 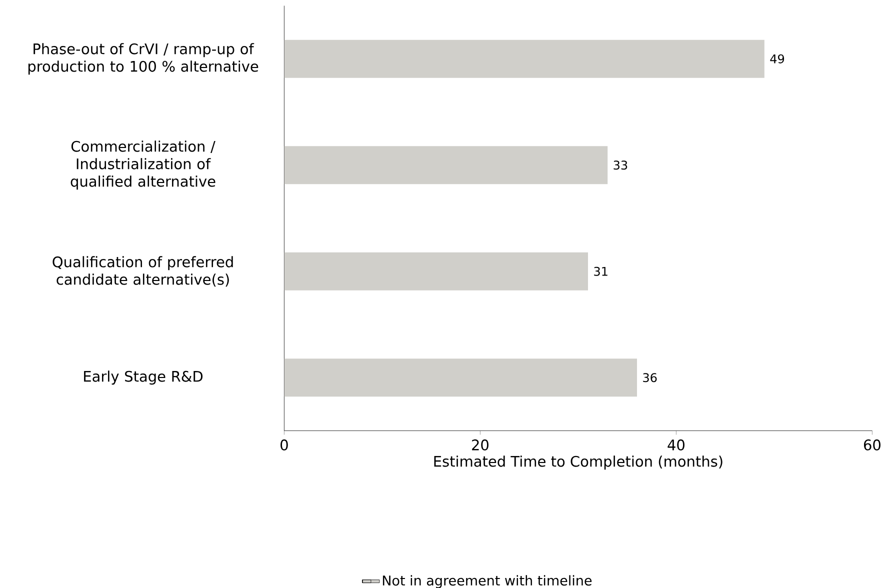 I want to click on x-axis-title: Estimated Time to Completion (months), so click(x=578, y=463).